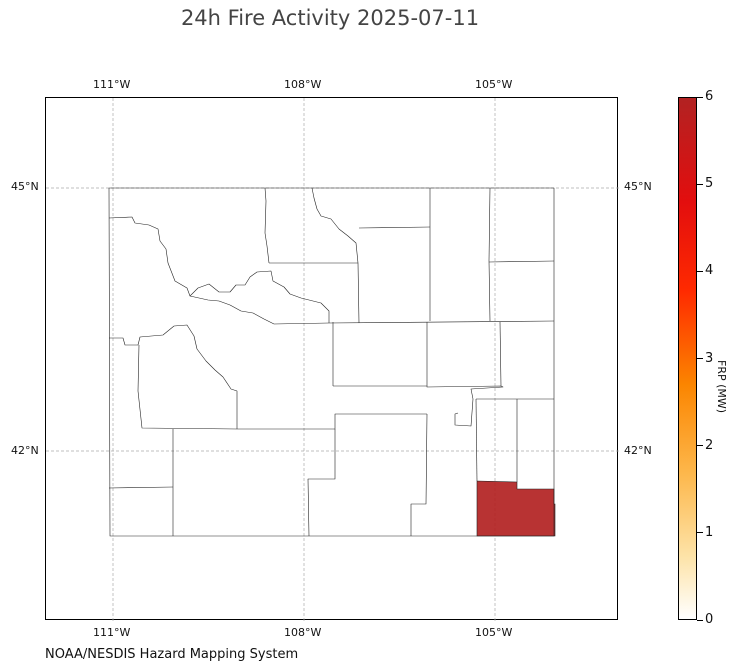 The image size is (751, 672). I want to click on lon-tick-bottom-2: 108°W, so click(303, 632).